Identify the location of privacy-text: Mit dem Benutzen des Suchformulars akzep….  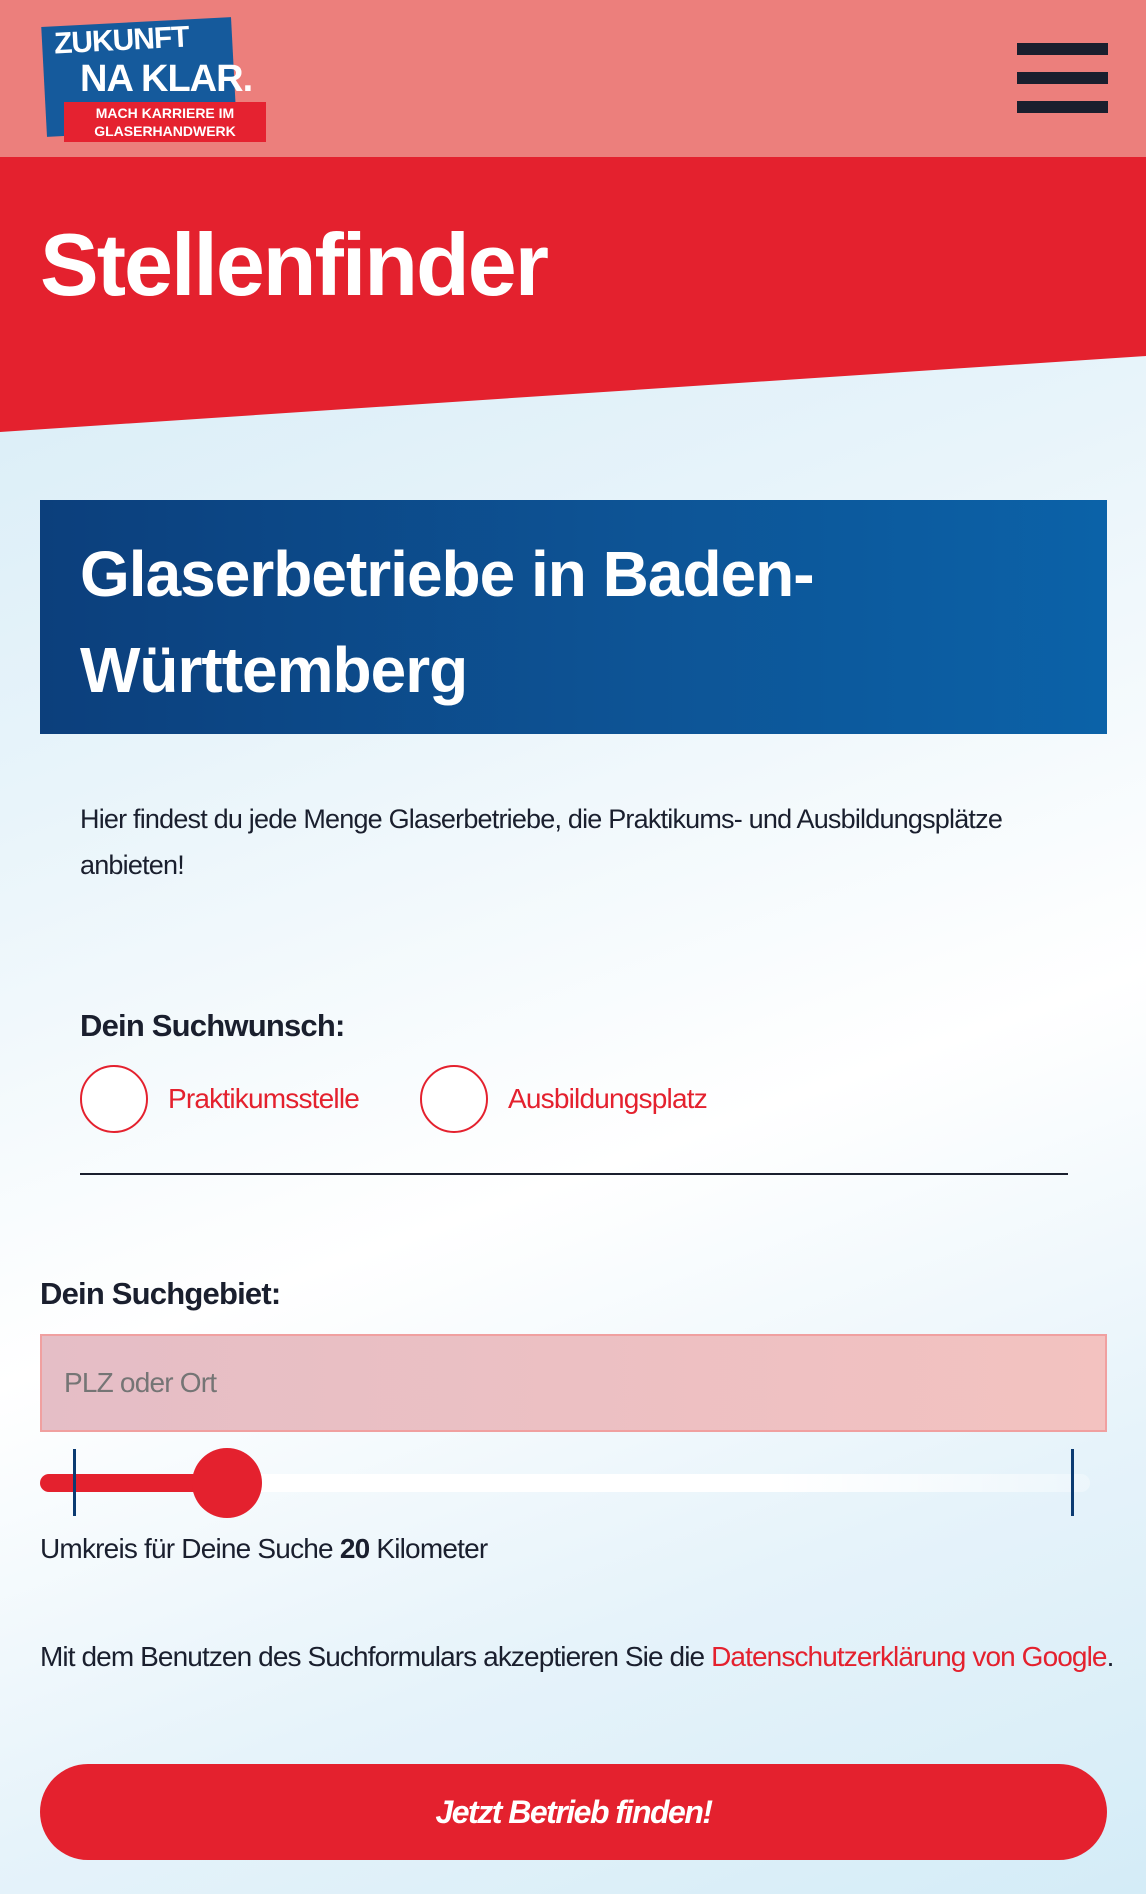
(372, 1656).